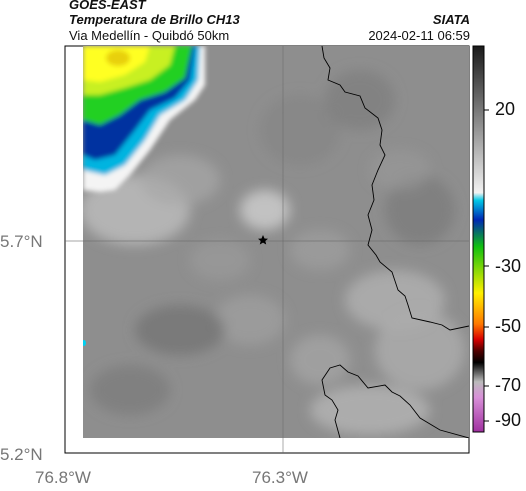 The image size is (526, 491). I want to click on colorbar-tick-label: -30, so click(508, 266).